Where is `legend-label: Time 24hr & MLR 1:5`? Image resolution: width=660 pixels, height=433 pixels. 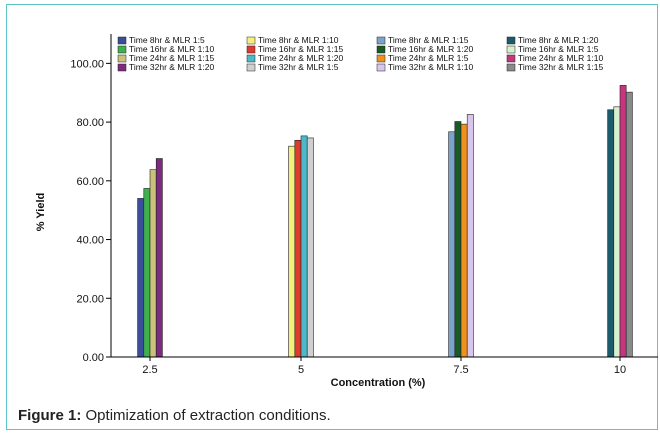
legend-label: Time 24hr & MLR 1:5 is located at coordinates (428, 58).